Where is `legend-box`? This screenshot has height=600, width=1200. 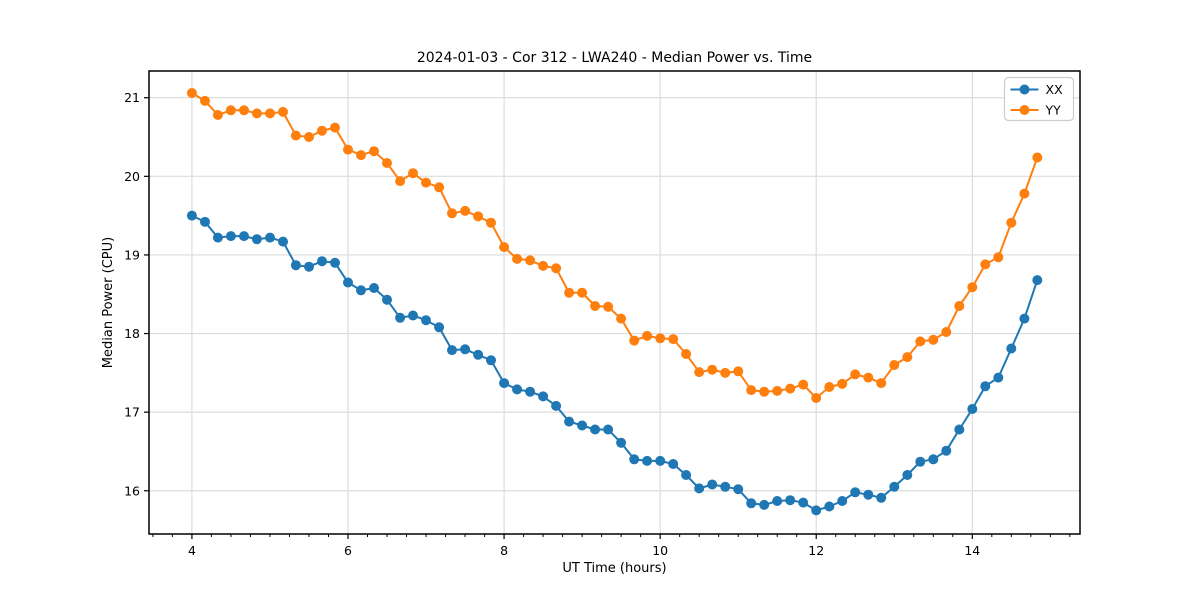 legend-box is located at coordinates (1039, 99).